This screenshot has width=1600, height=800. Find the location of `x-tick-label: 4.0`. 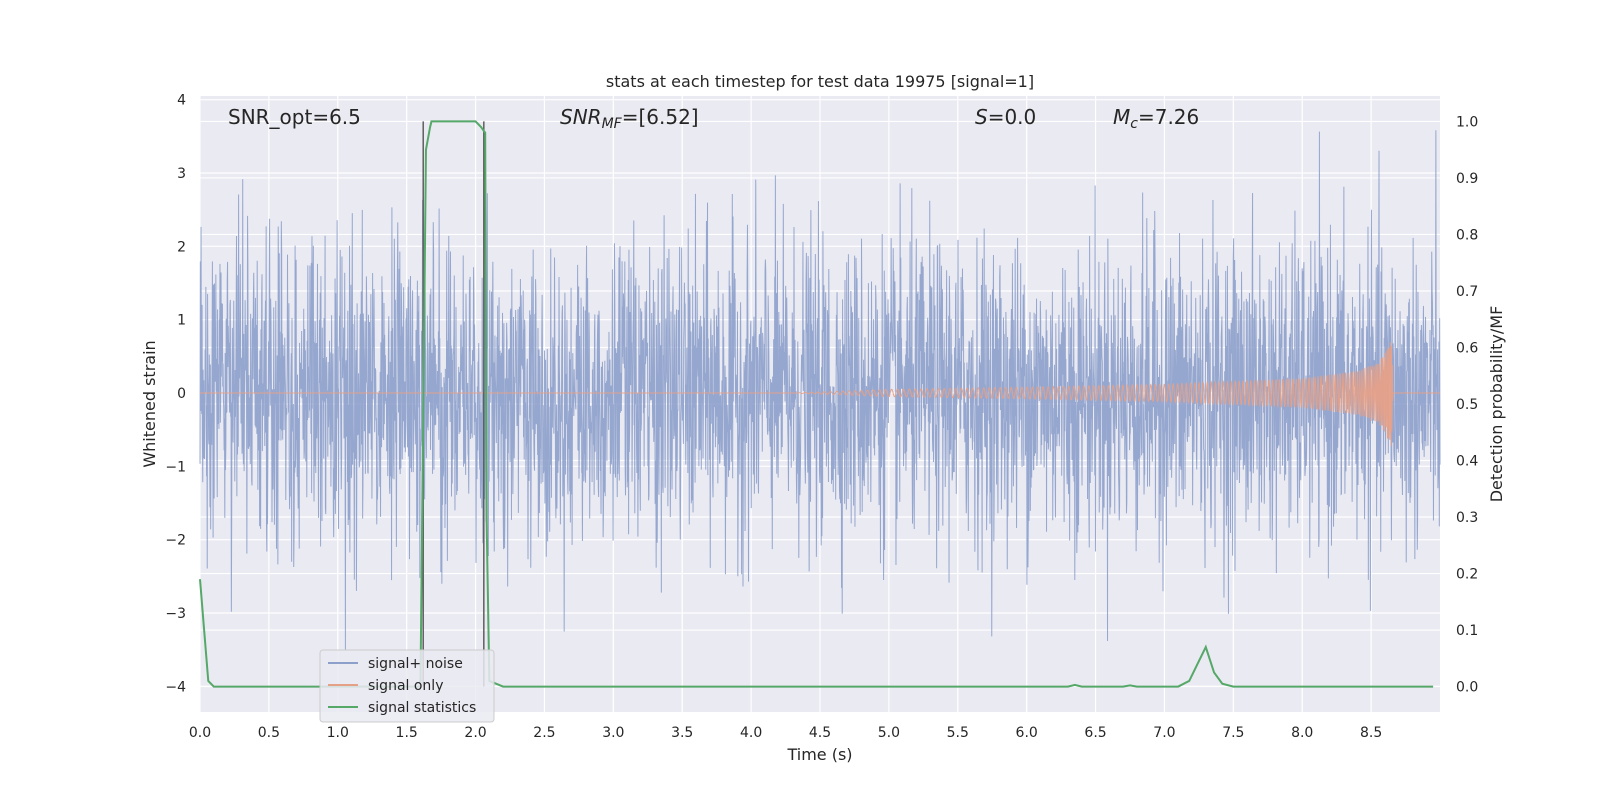

x-tick-label: 4.0 is located at coordinates (751, 733).